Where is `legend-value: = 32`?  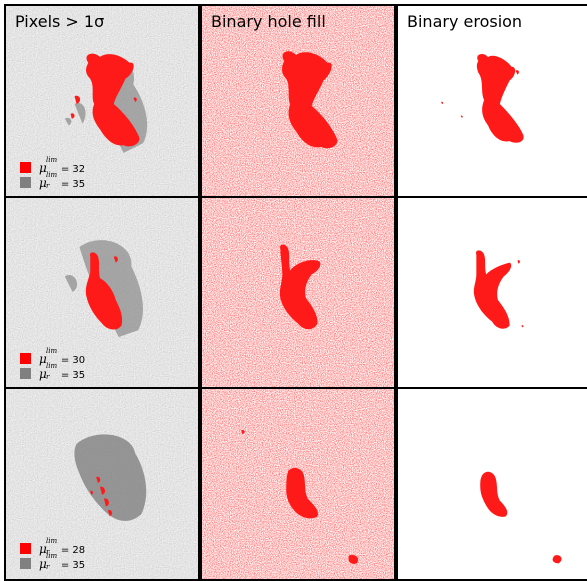 legend-value: = 32 is located at coordinates (73, 169).